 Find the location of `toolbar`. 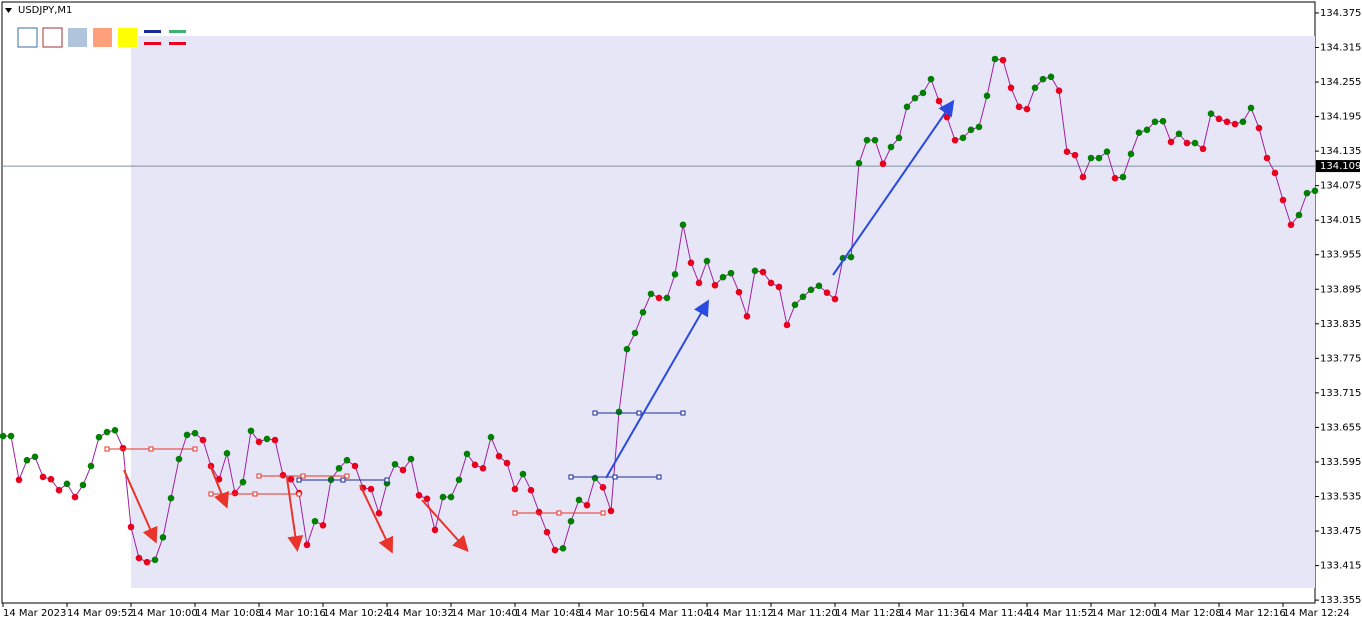

toolbar is located at coordinates (101, 37).